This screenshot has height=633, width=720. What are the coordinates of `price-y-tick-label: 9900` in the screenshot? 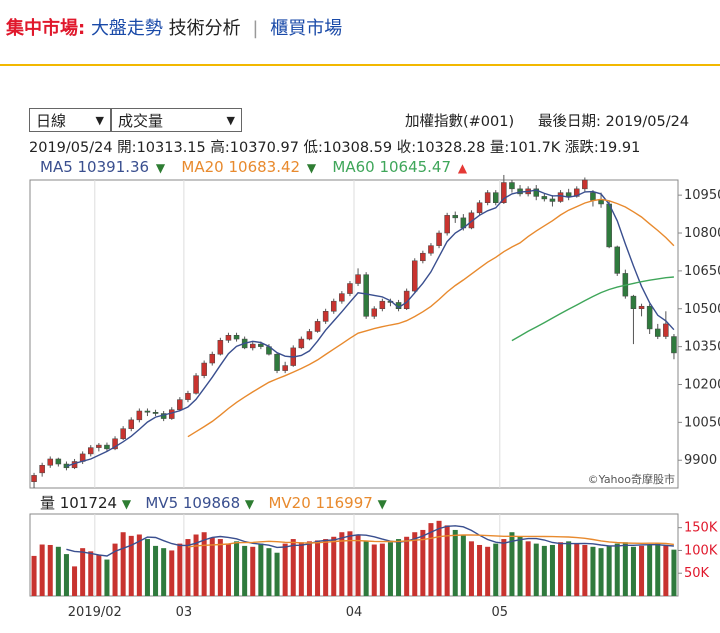 It's located at (700, 460).